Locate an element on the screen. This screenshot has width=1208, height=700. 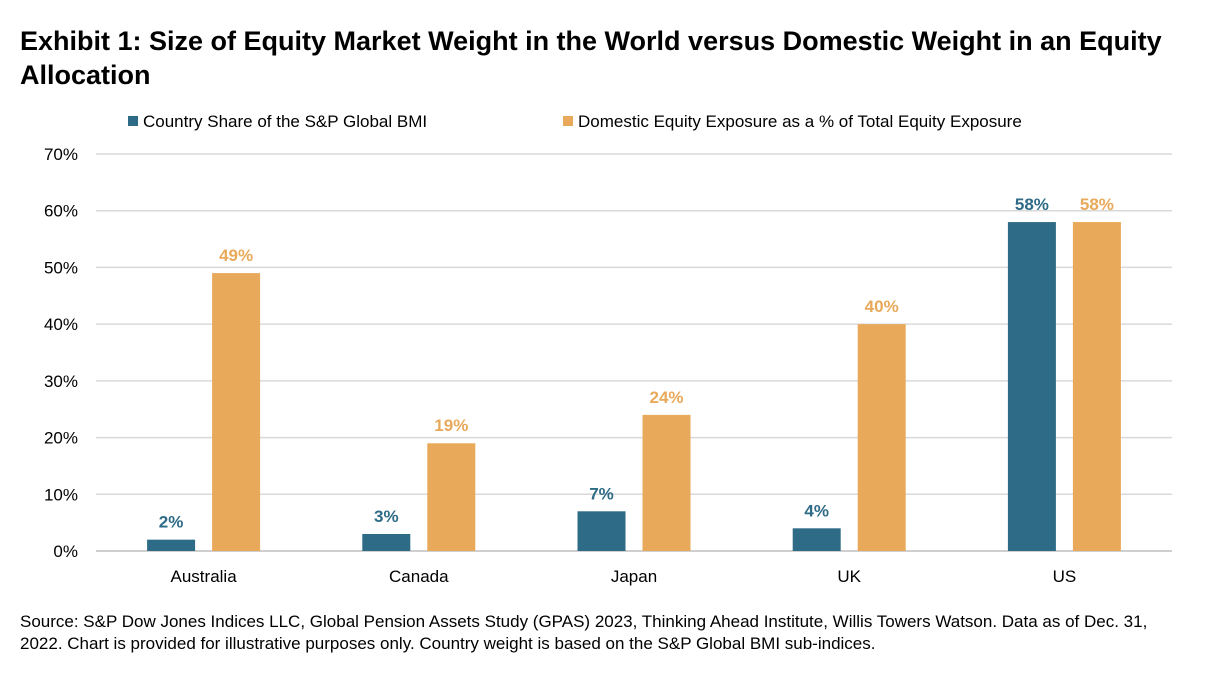
x-tick-label: UK is located at coordinates (849, 576).